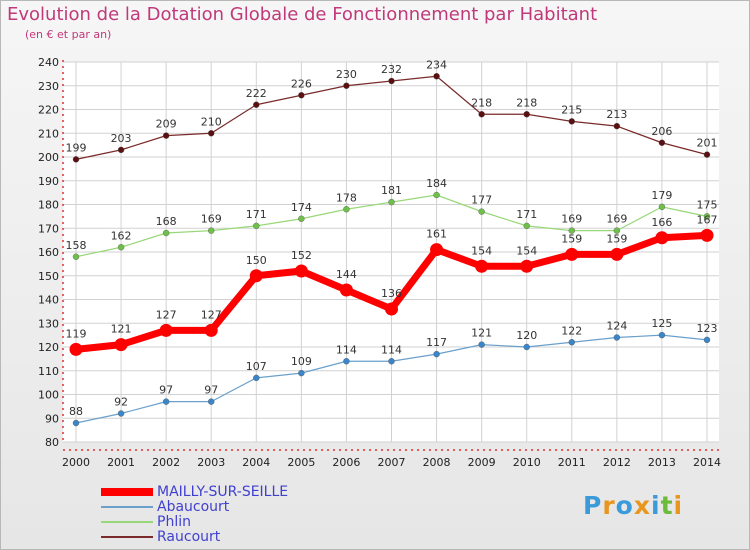 The width and height of the screenshot is (750, 550). Describe the element at coordinates (707, 328) in the screenshot. I see `data-label-abaucourt: 123` at that location.